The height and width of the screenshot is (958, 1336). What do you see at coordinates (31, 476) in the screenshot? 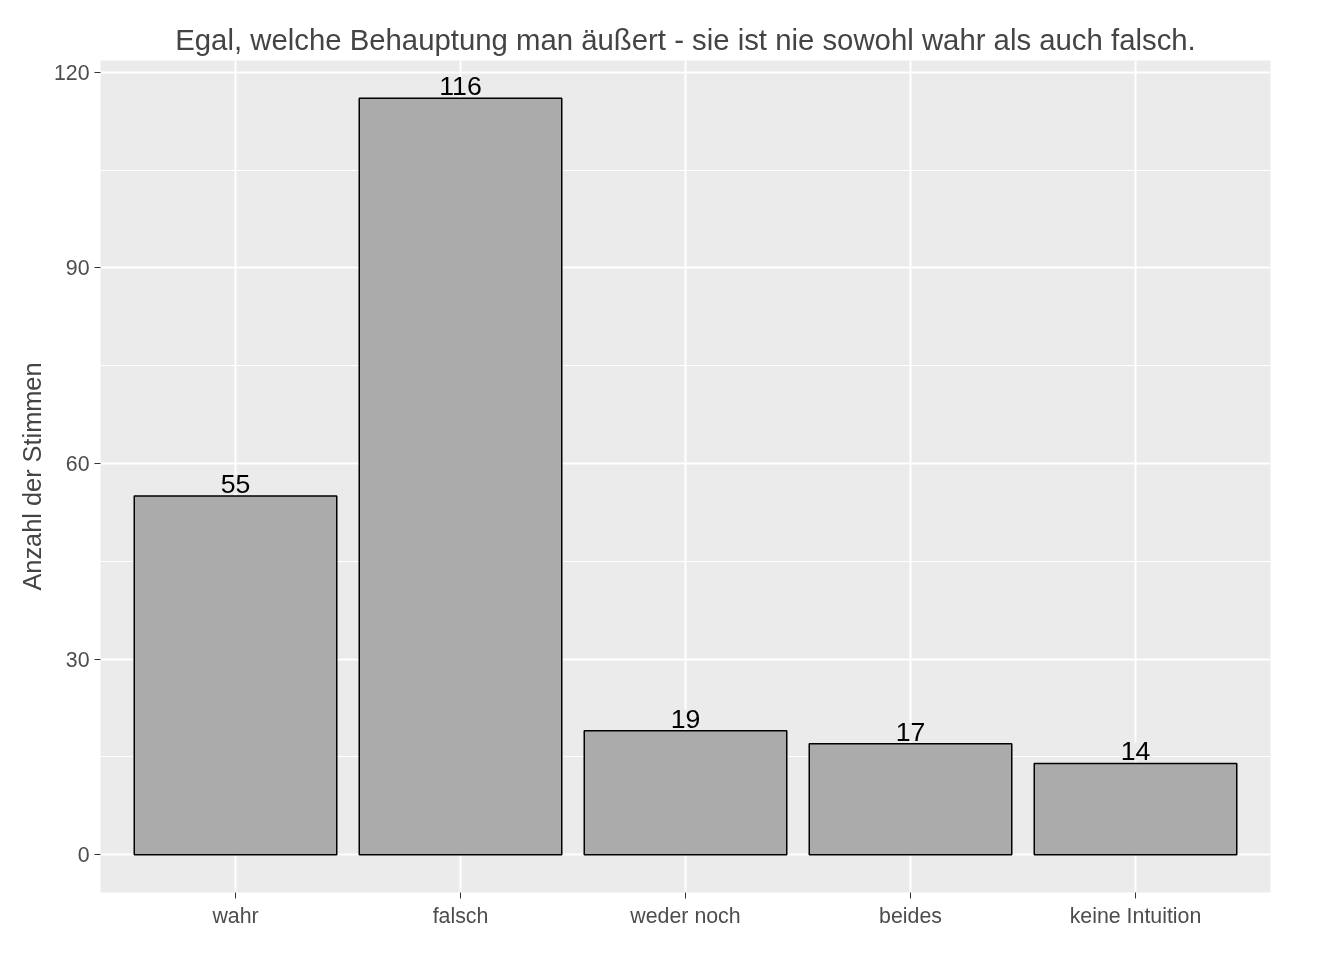
I see `y-axis-title: Anzahl der Stimmen` at bounding box center [31, 476].